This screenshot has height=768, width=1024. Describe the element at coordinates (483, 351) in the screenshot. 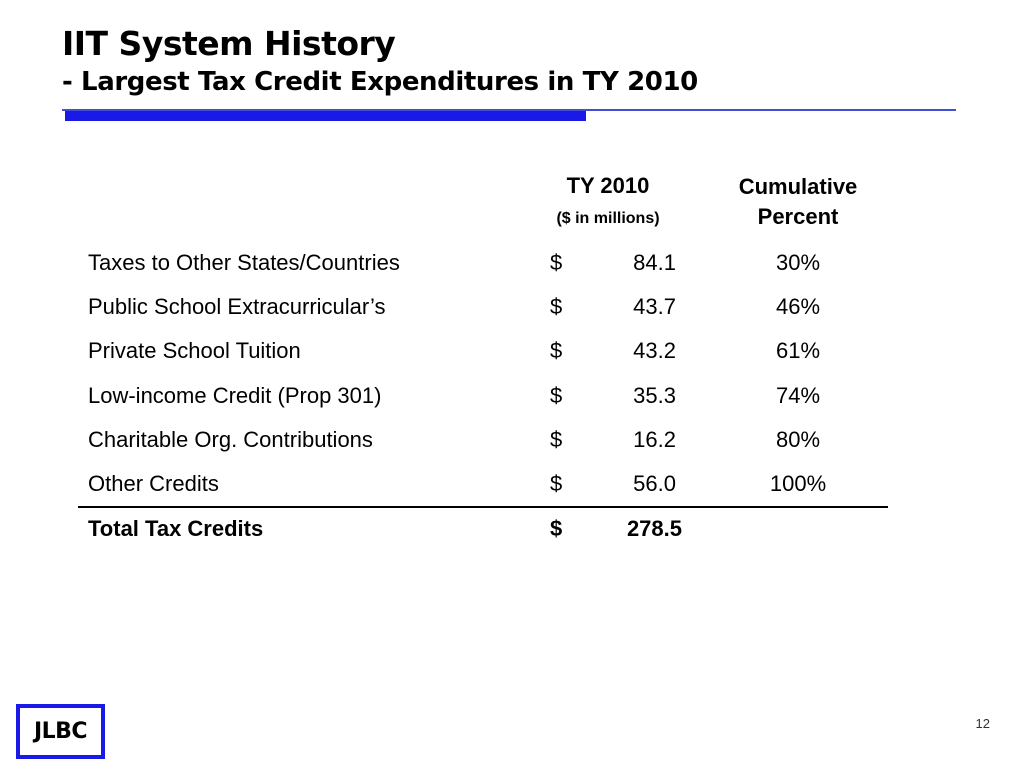

I see `table-row: Private School Tuition $ 43.2 61%` at that location.